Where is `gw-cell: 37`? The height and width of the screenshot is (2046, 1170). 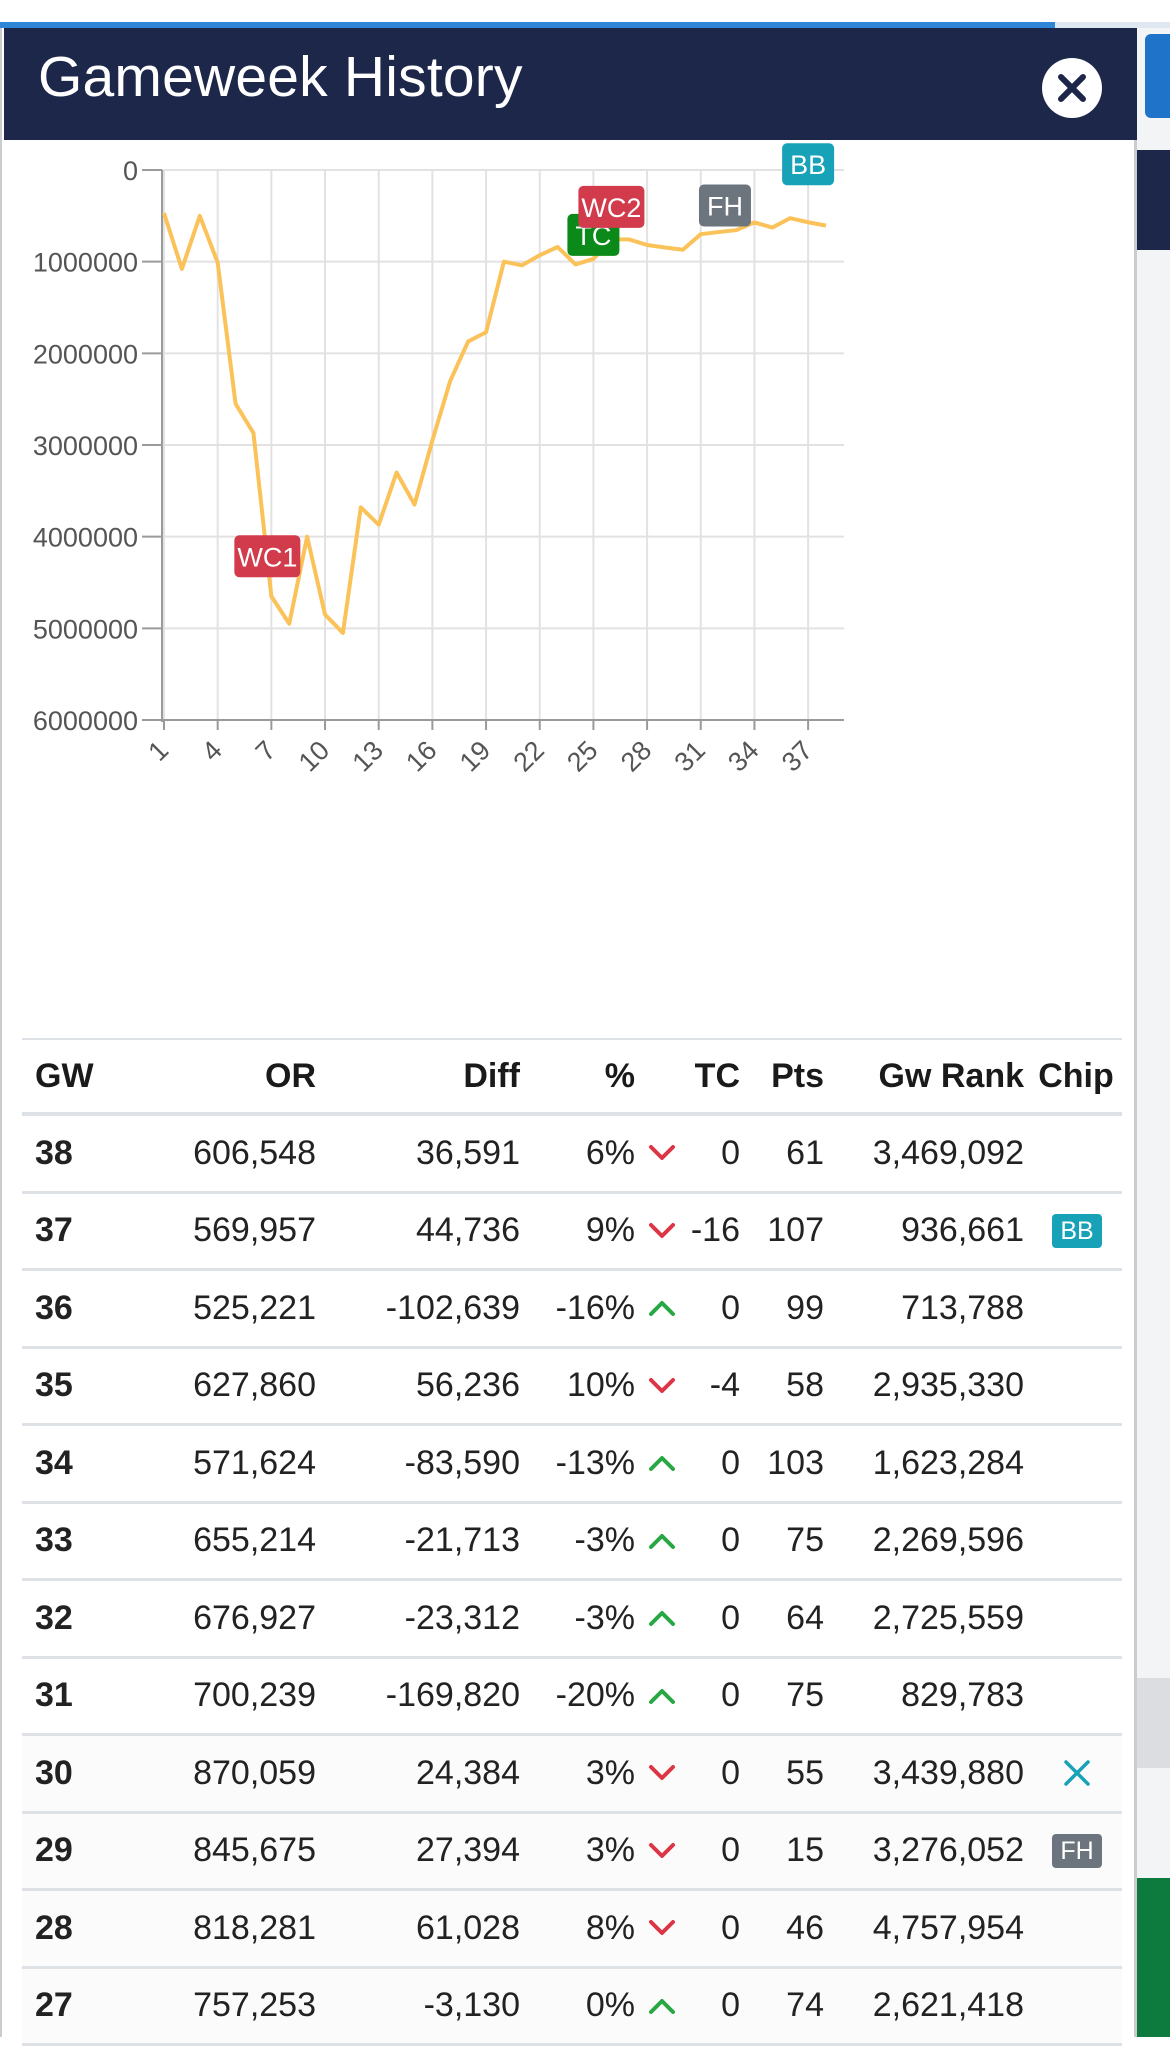
gw-cell: 37 is located at coordinates (75, 1231).